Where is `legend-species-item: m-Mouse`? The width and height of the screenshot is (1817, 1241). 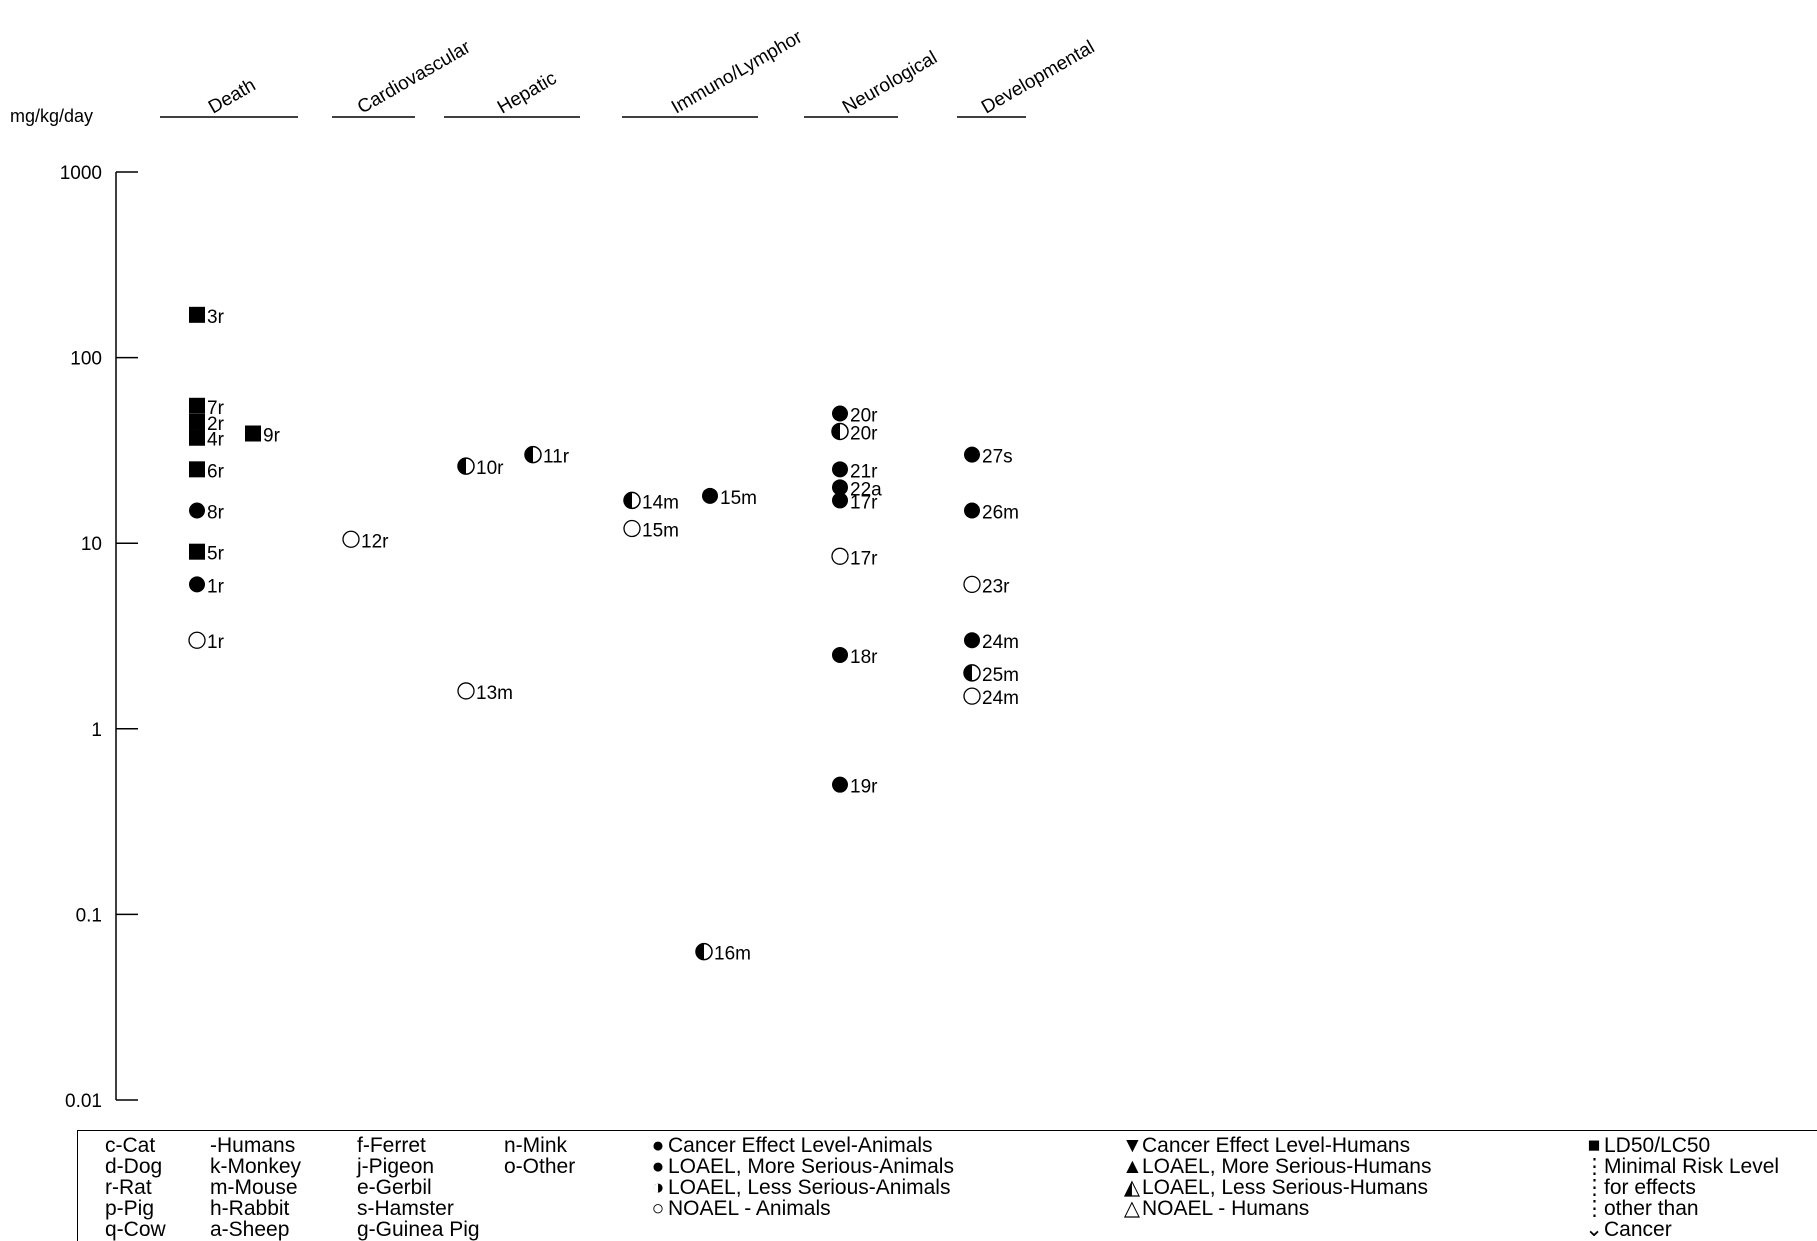 legend-species-item: m-Mouse is located at coordinates (254, 1187).